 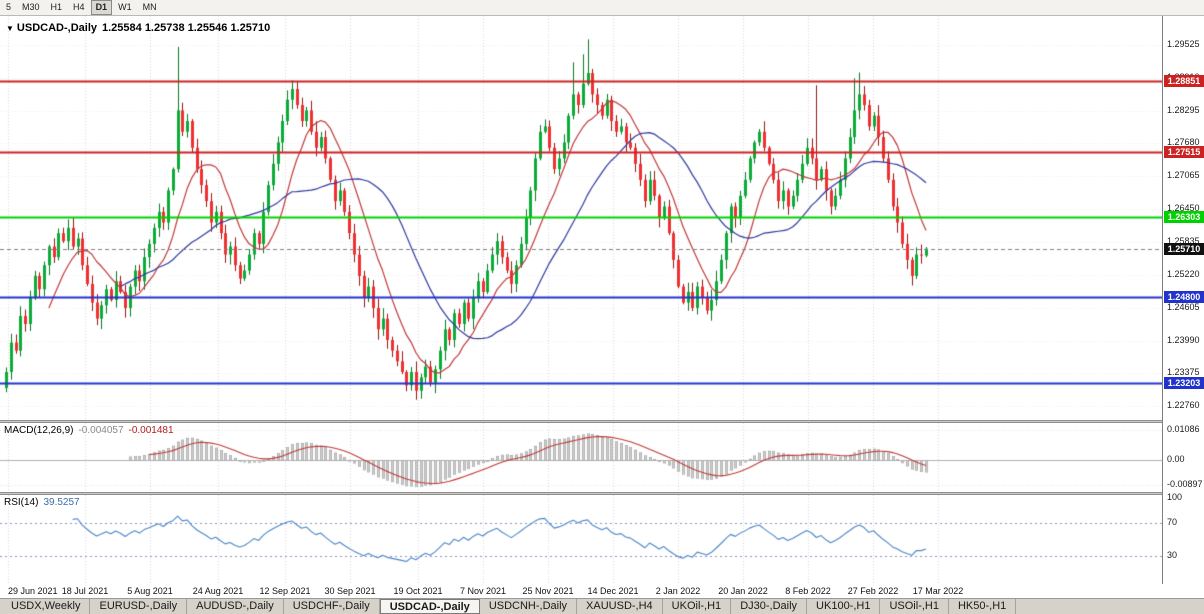 What do you see at coordinates (1183, 306) in the screenshot?
I see `price-axis-label: 1.24605` at bounding box center [1183, 306].